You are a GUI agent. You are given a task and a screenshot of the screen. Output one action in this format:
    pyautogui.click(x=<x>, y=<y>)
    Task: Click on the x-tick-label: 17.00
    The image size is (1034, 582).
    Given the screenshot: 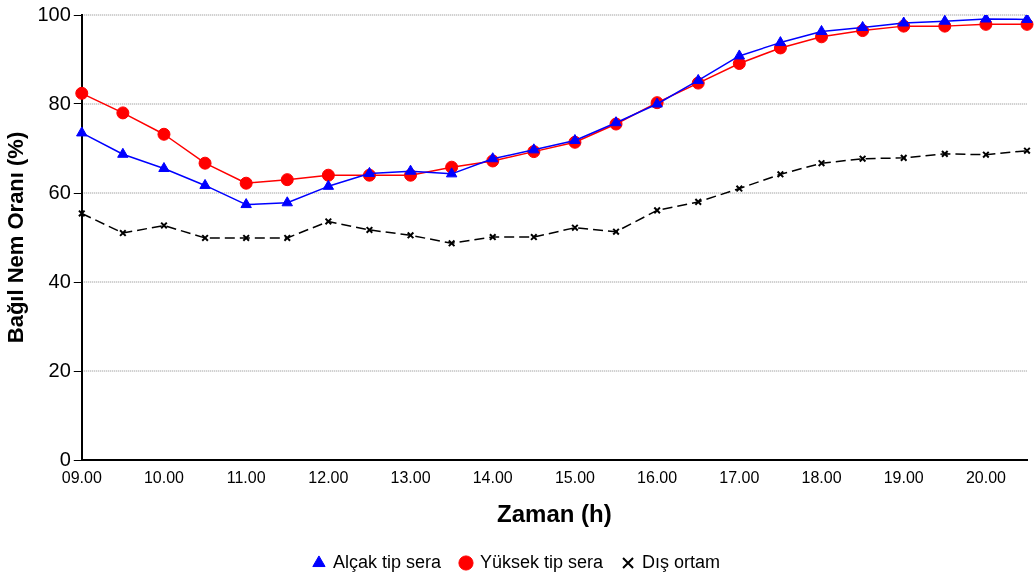 What is the action you would take?
    pyautogui.click(x=739, y=478)
    